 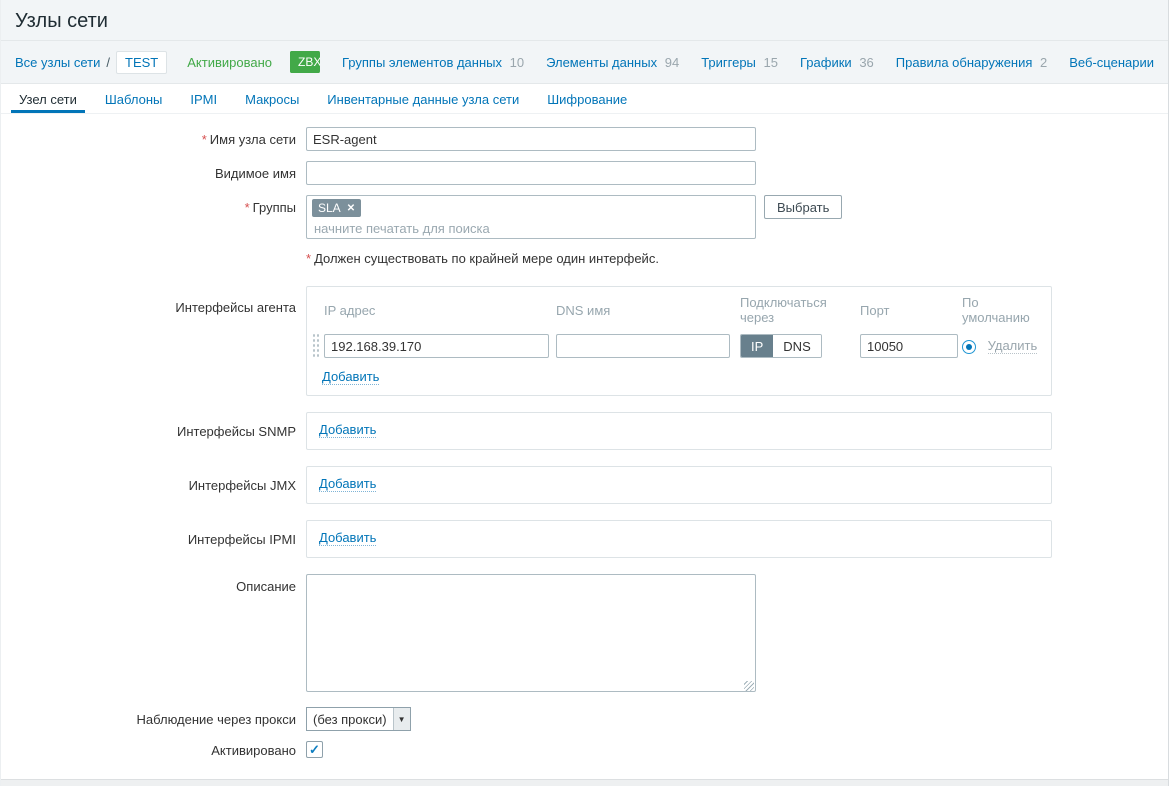 I want to click on remove-interface-link: Удалить, so click(x=1012, y=346).